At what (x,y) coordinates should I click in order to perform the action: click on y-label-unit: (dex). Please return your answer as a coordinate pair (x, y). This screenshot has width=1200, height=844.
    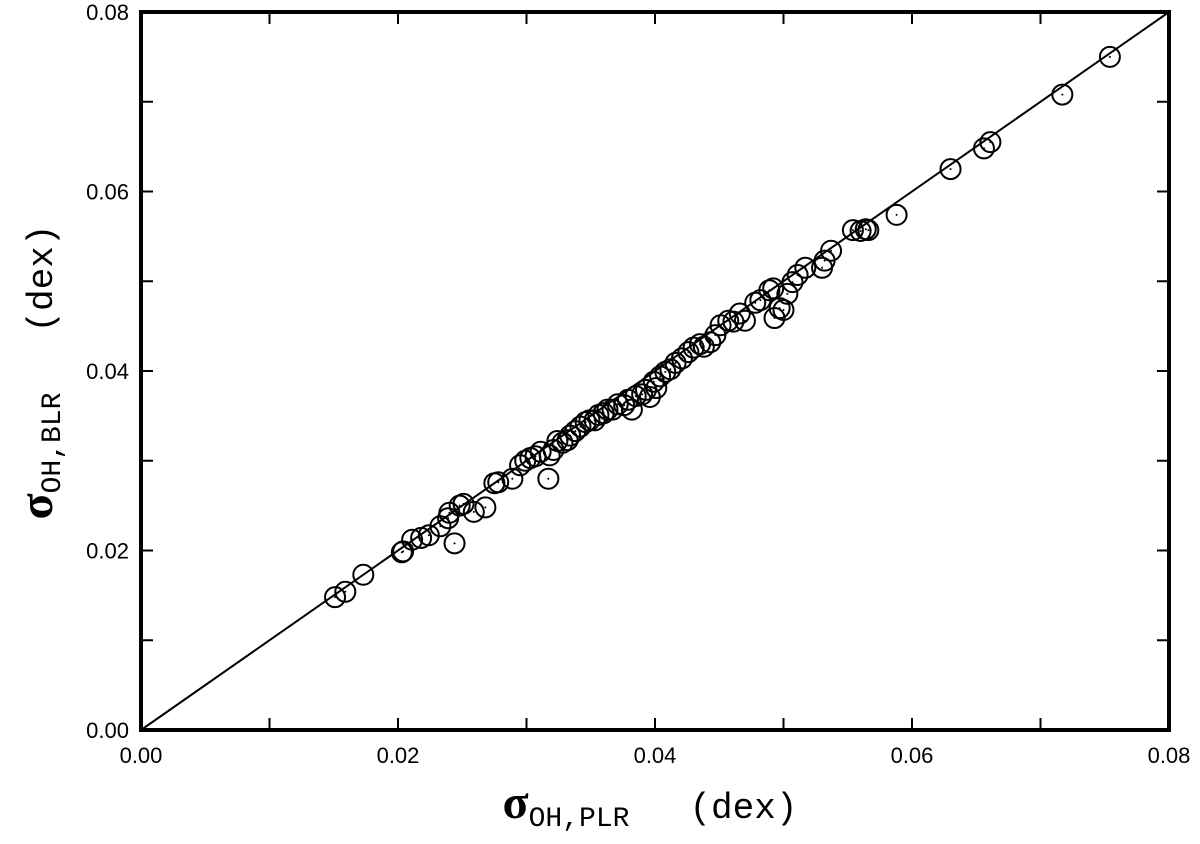
    Looking at the image, I should click on (42, 279).